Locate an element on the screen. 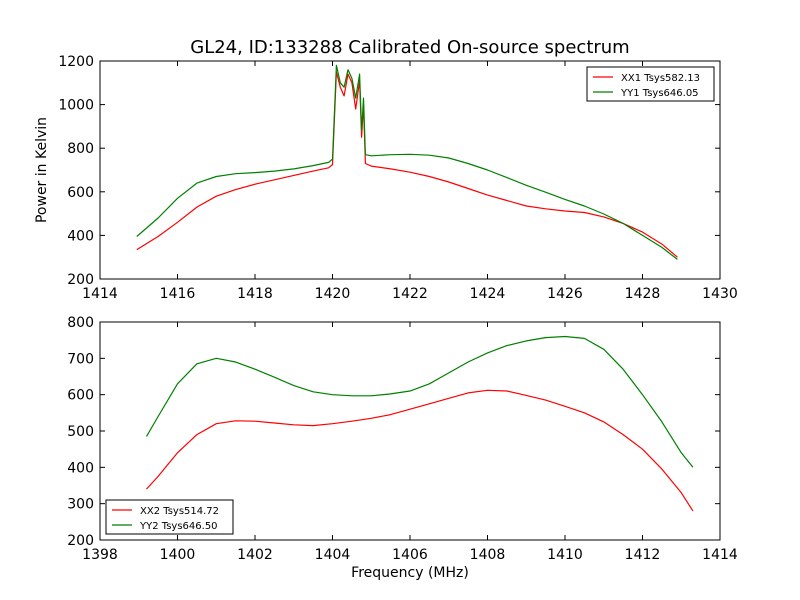 This screenshot has height=600, width=800. y-axis-label: Power in Kelvin is located at coordinates (42, 170).